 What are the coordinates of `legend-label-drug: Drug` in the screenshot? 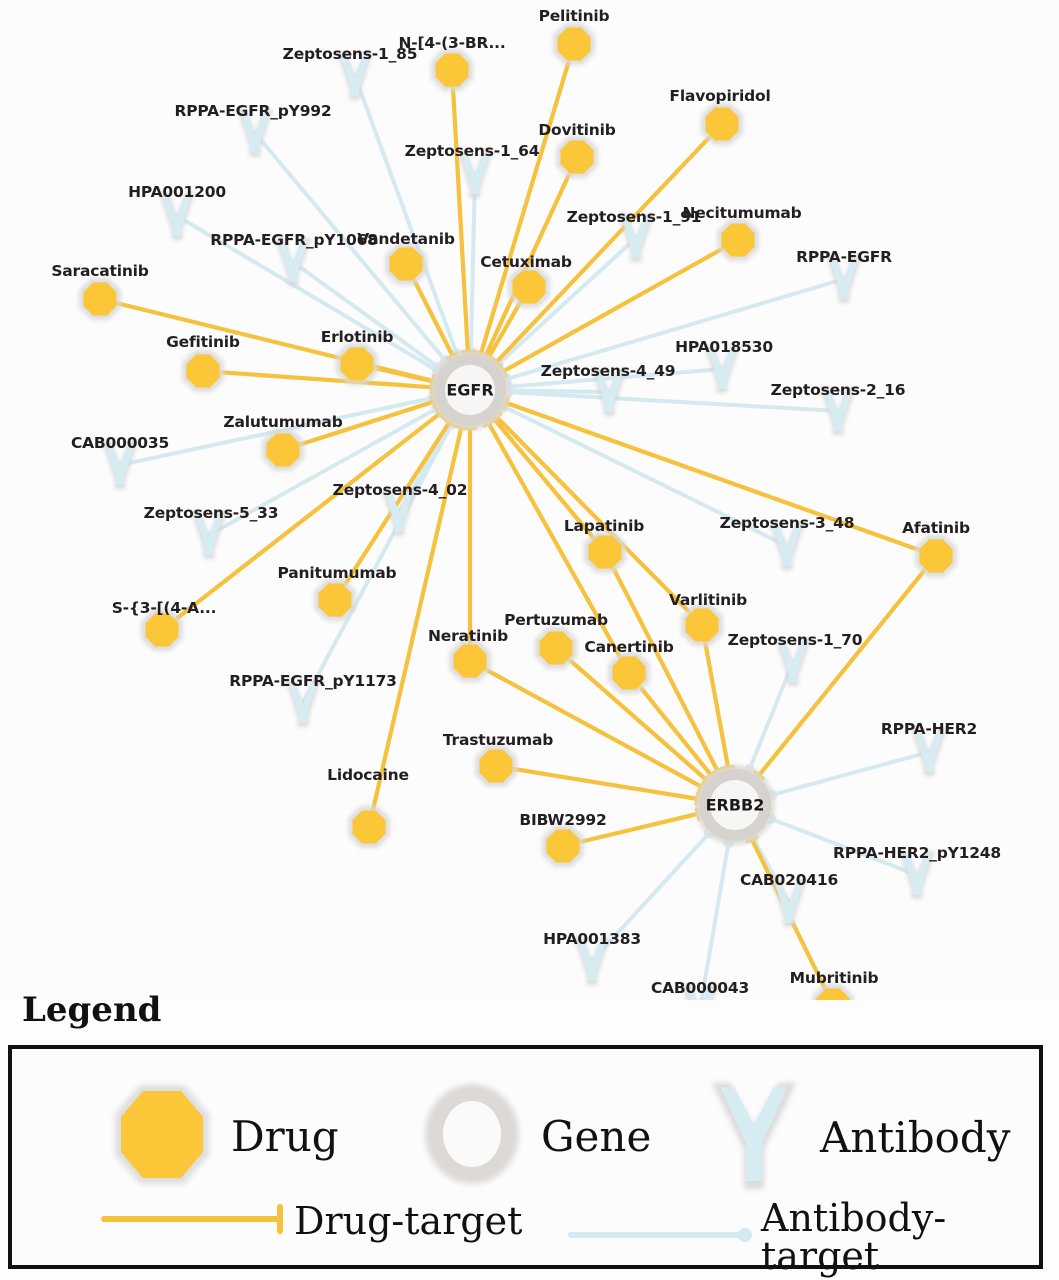 It's located at (285, 1136).